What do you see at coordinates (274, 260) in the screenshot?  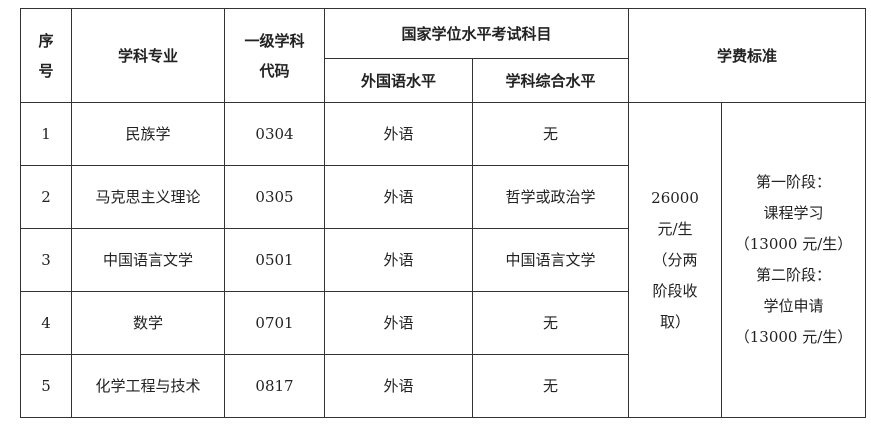 I see `cell-code: 0501` at bounding box center [274, 260].